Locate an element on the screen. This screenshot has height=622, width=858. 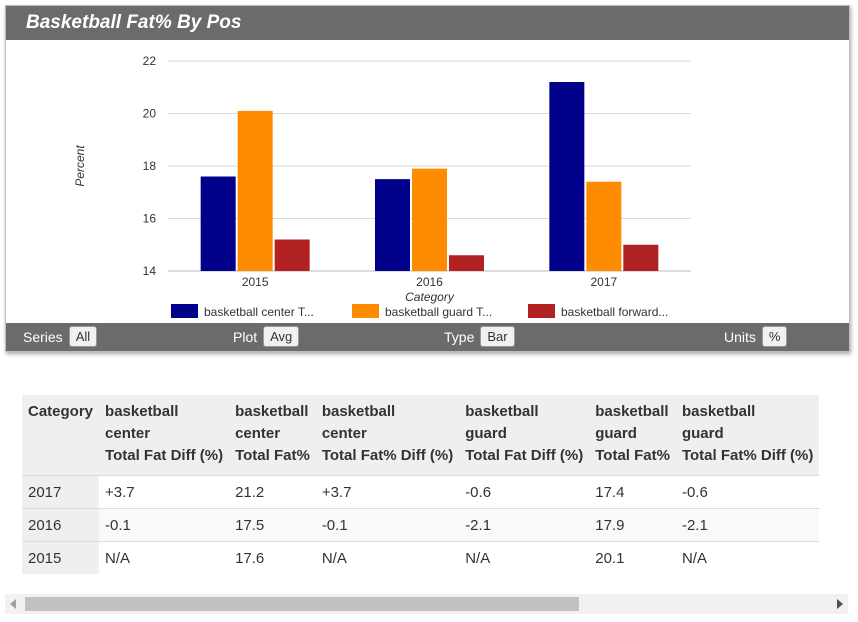
table-header-line: Category is located at coordinates (61, 411).